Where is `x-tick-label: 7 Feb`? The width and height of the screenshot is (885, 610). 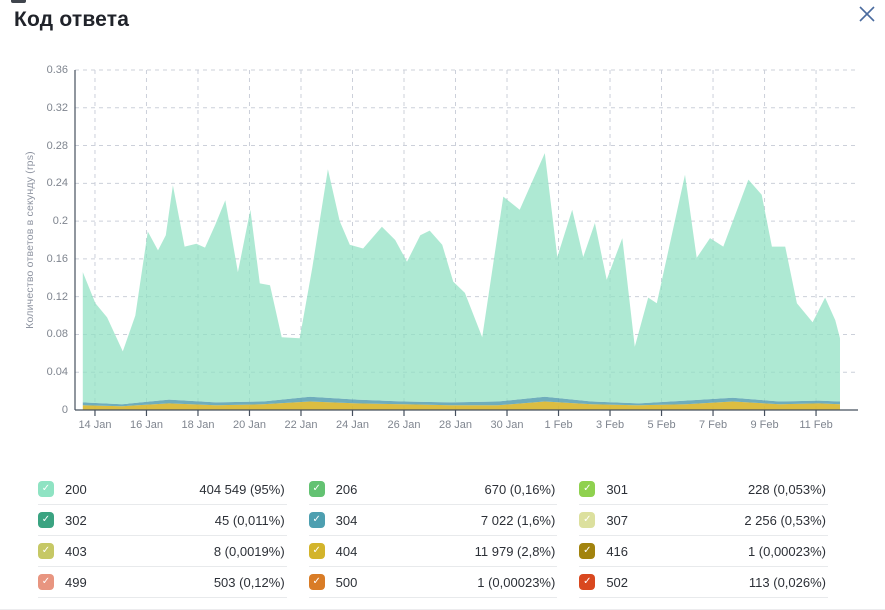
x-tick-label: 7 Feb is located at coordinates (713, 425).